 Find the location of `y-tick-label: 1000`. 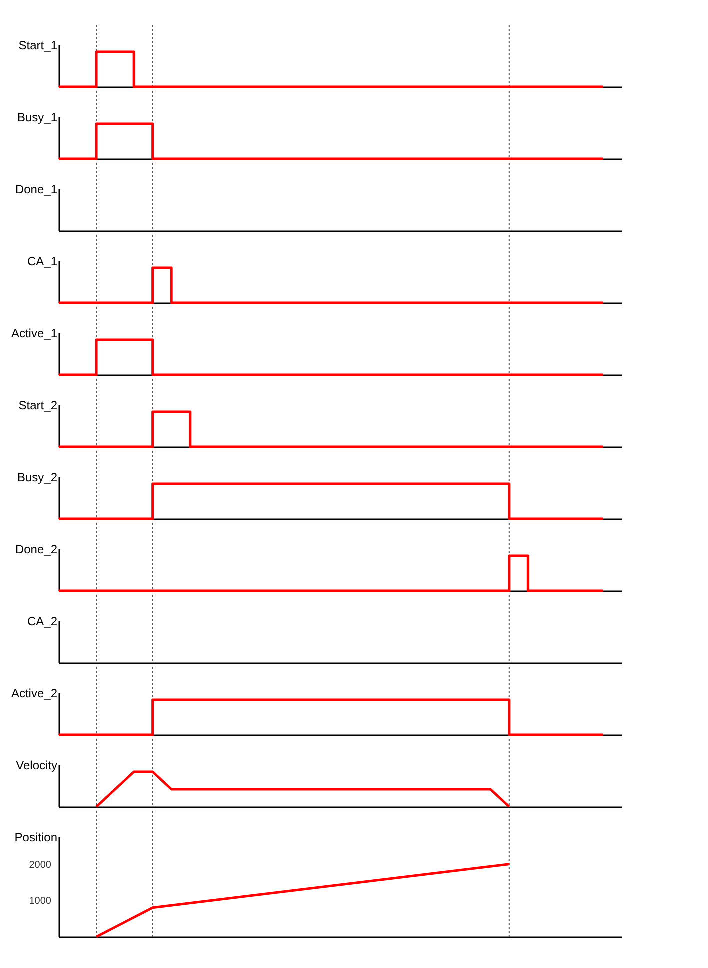

y-tick-label: 1000 is located at coordinates (40, 902).